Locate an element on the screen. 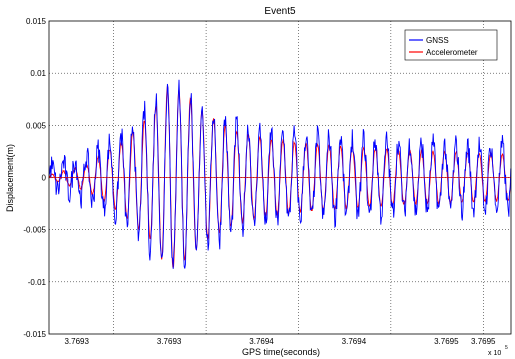 The height and width of the screenshot is (359, 515). x-exponent-label: x 10 is located at coordinates (494, 353).